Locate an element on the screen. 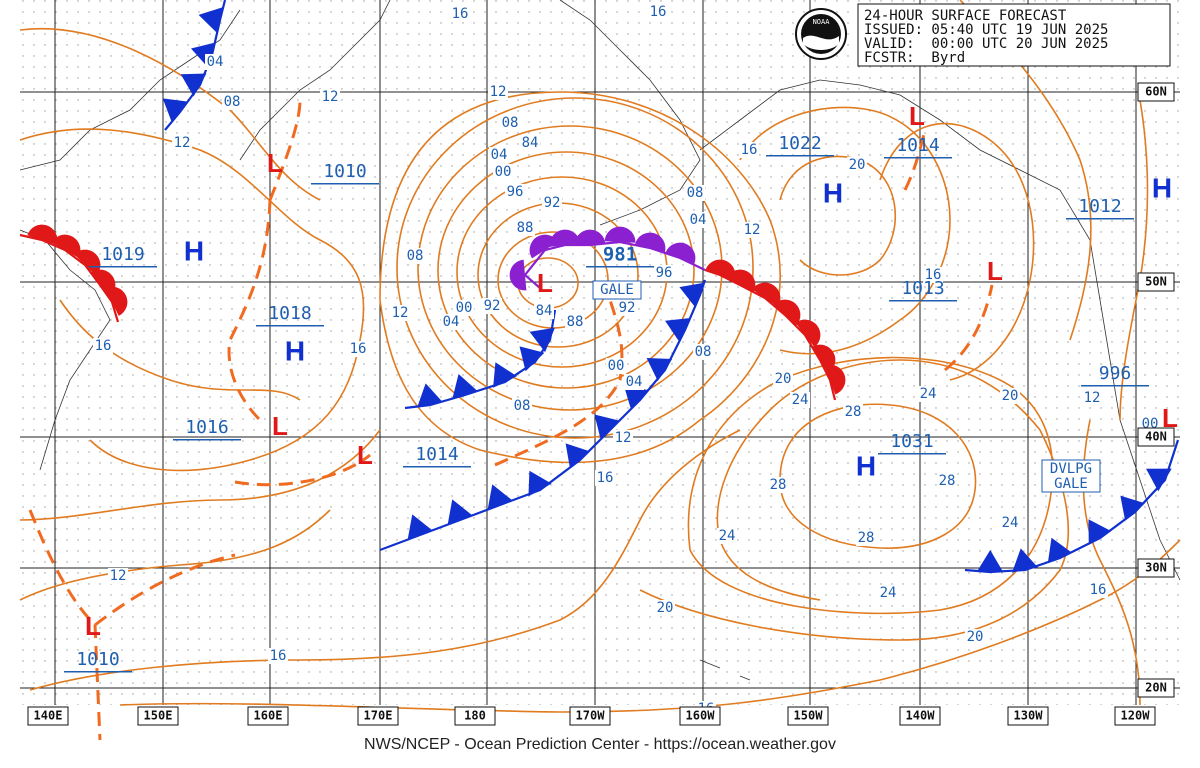 This screenshot has width=1200, height=768. isobar-label: 88 is located at coordinates (575, 322).